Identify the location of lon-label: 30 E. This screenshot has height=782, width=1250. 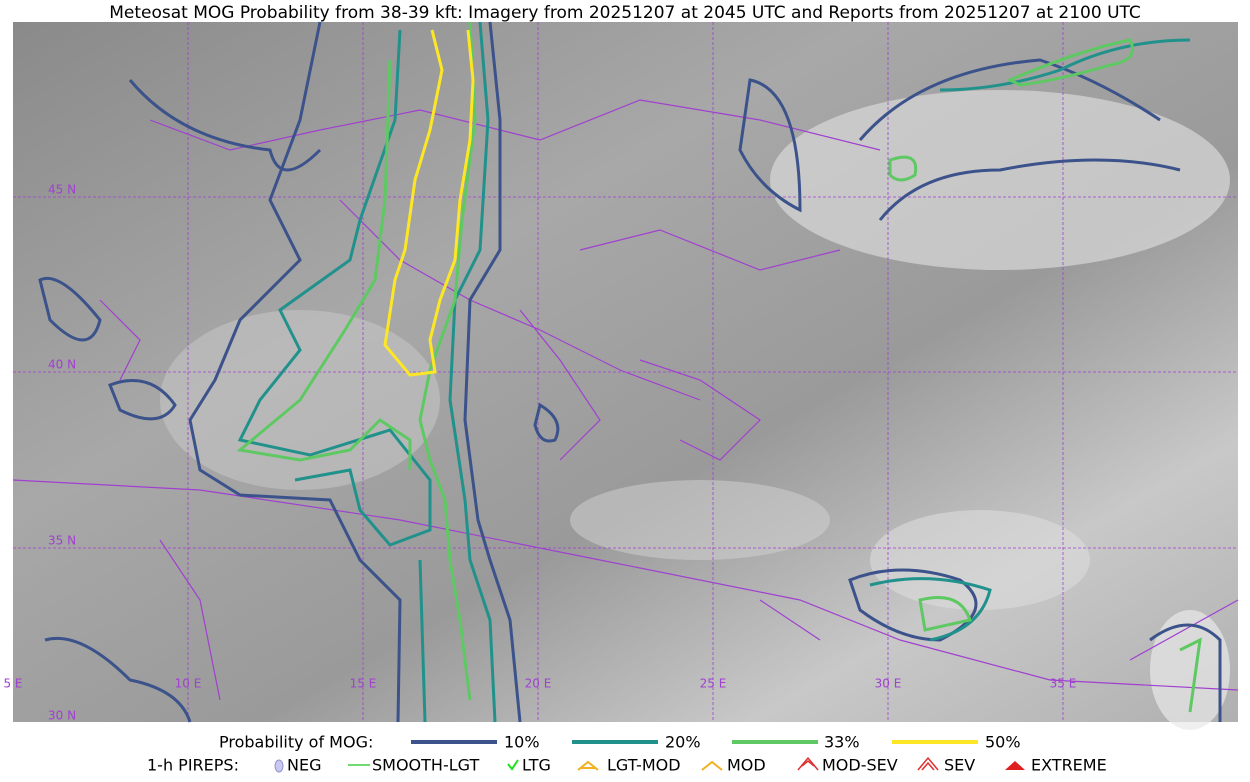
(888, 684).